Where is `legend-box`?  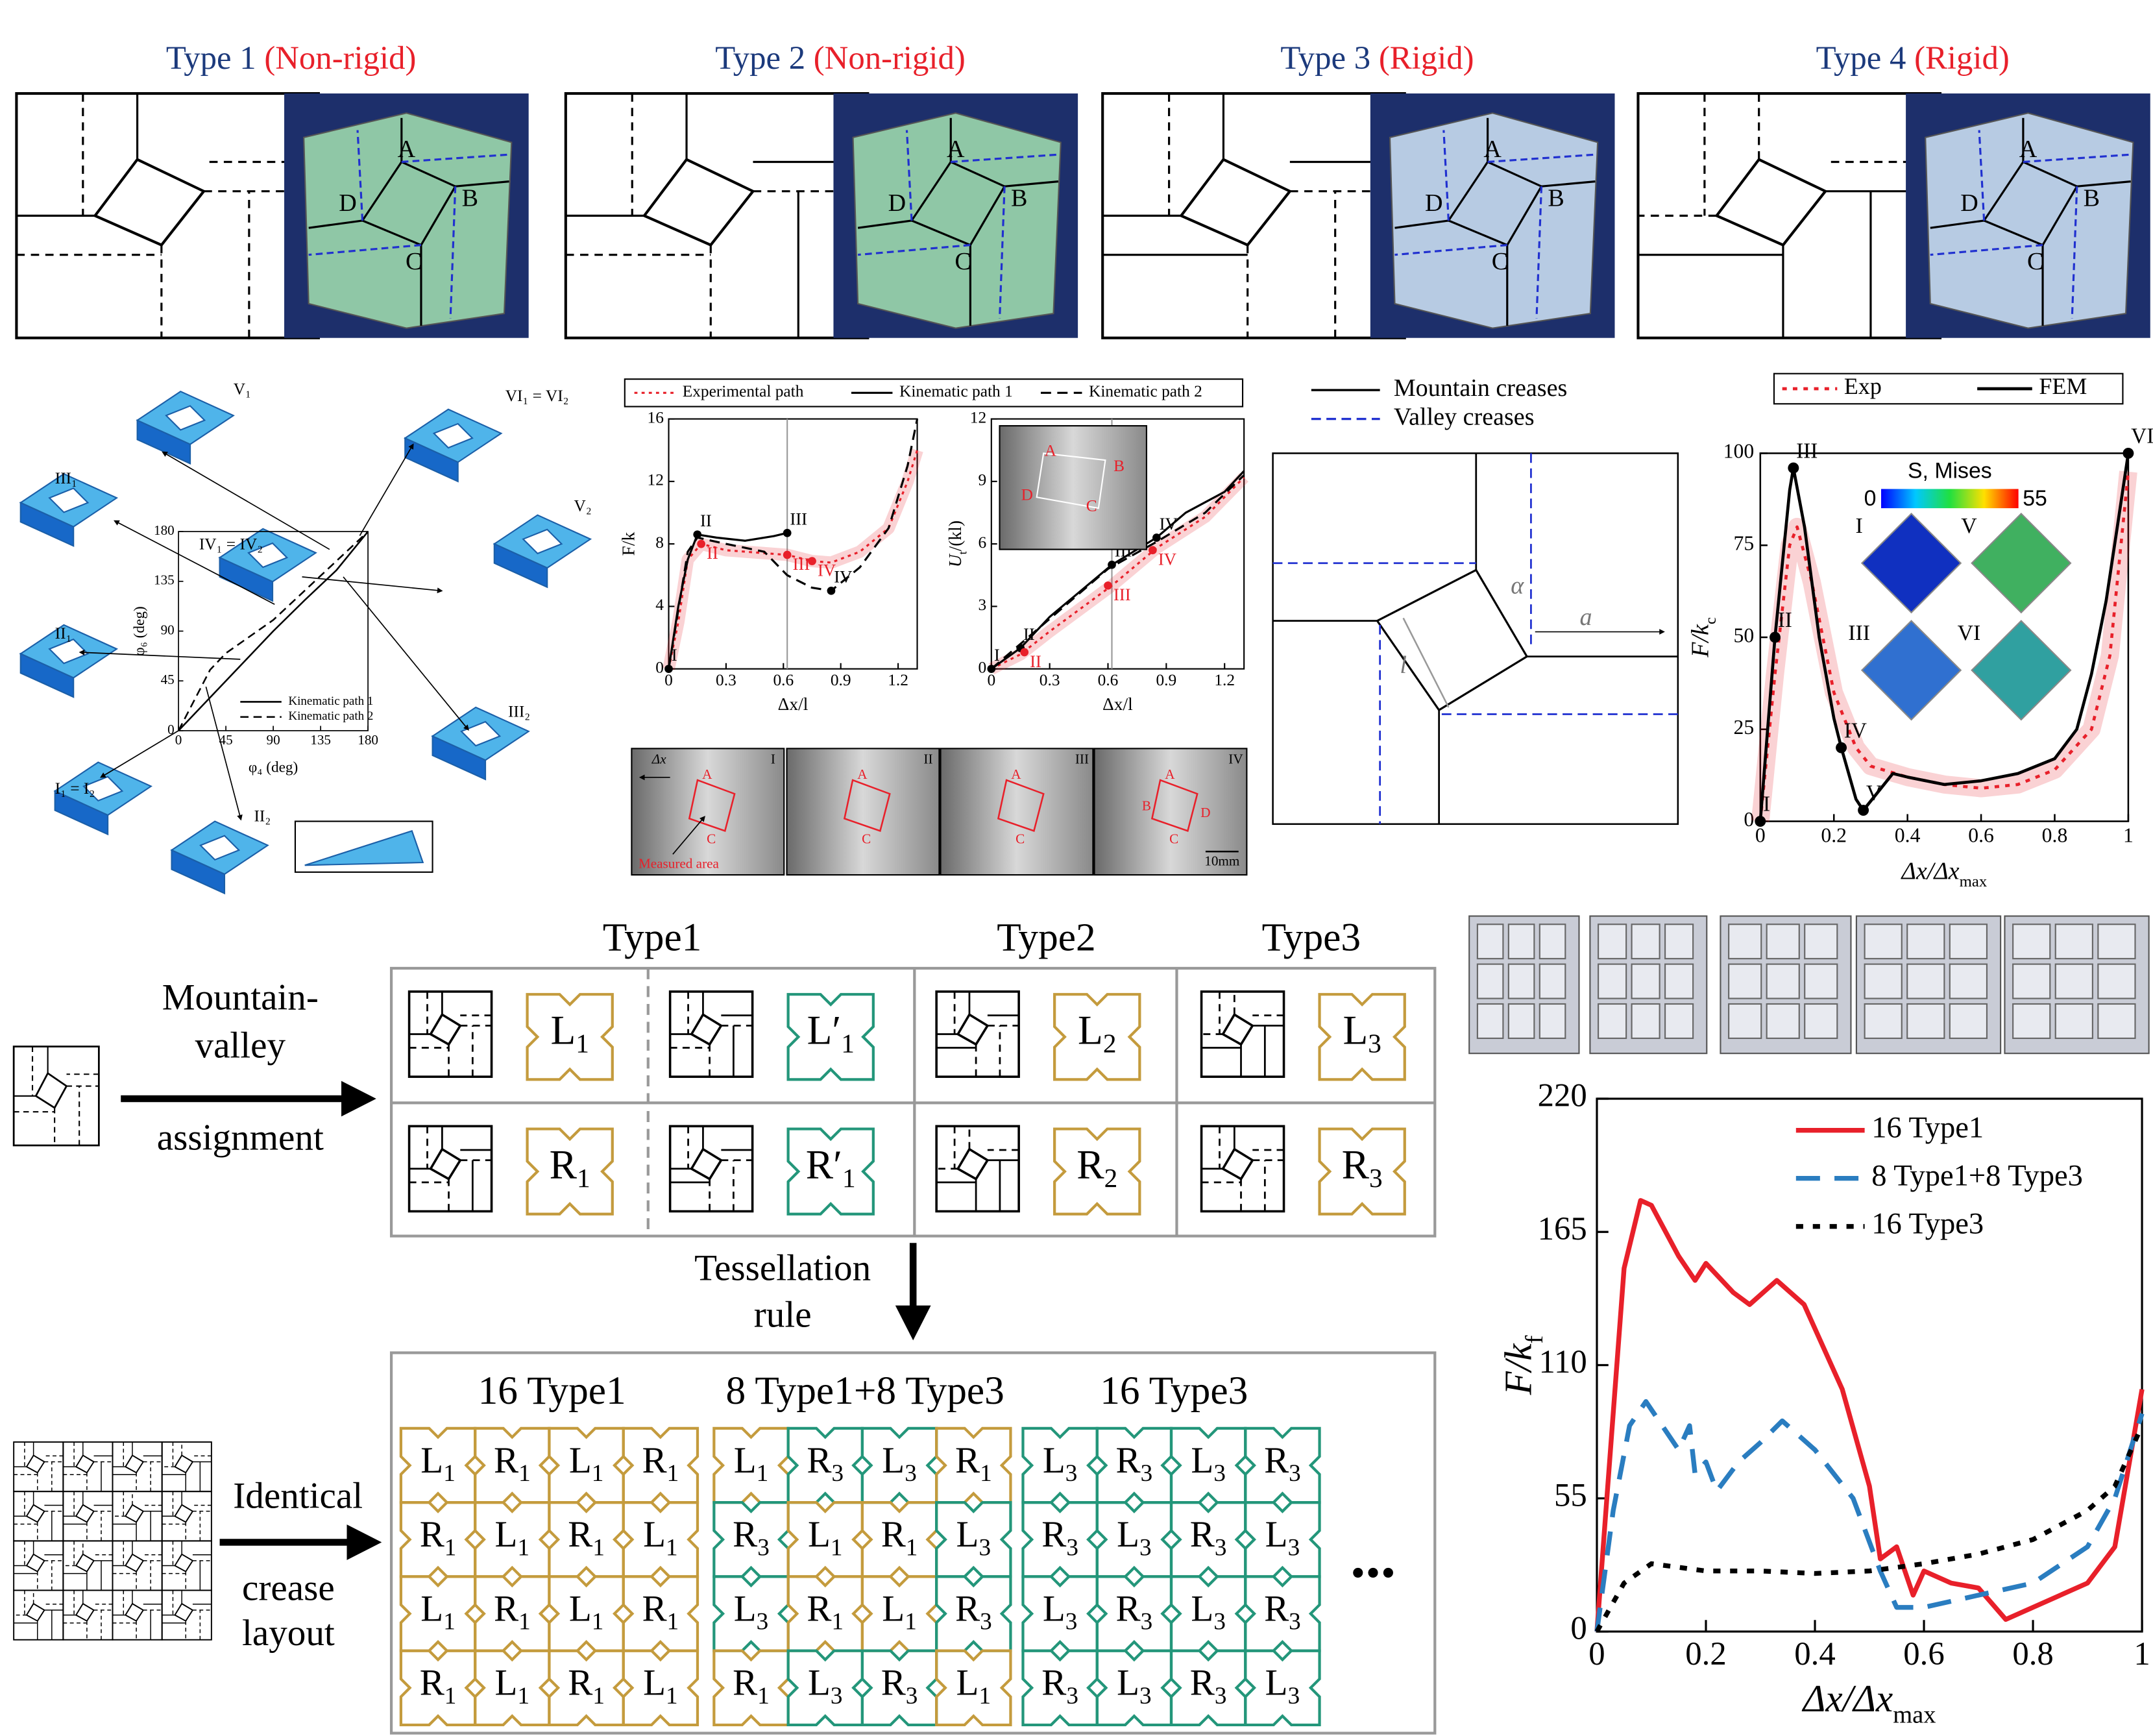
legend-box is located at coordinates (1948, 389).